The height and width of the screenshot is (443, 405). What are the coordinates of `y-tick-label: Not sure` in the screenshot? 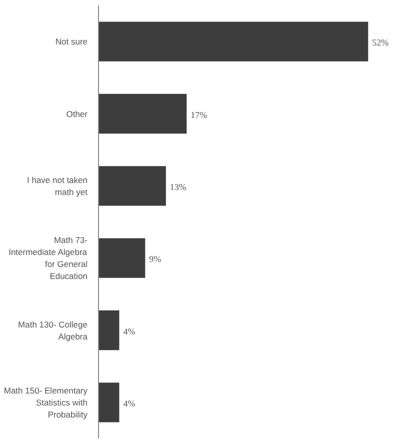 It's located at (71, 41).